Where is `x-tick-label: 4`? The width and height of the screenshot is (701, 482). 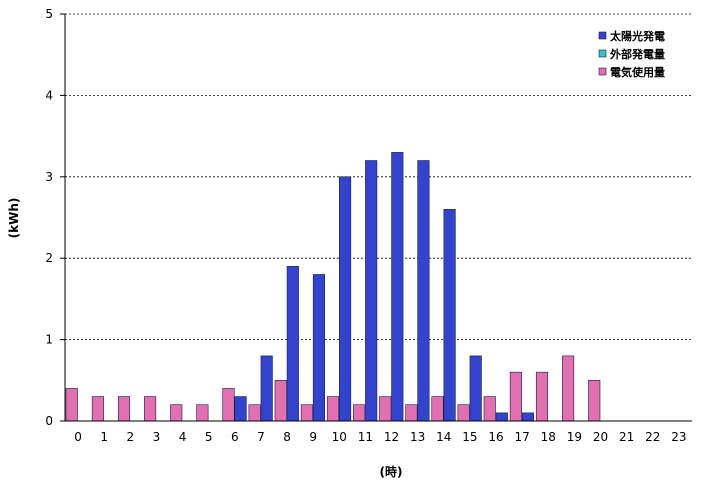
x-tick-label: 4 is located at coordinates (183, 437).